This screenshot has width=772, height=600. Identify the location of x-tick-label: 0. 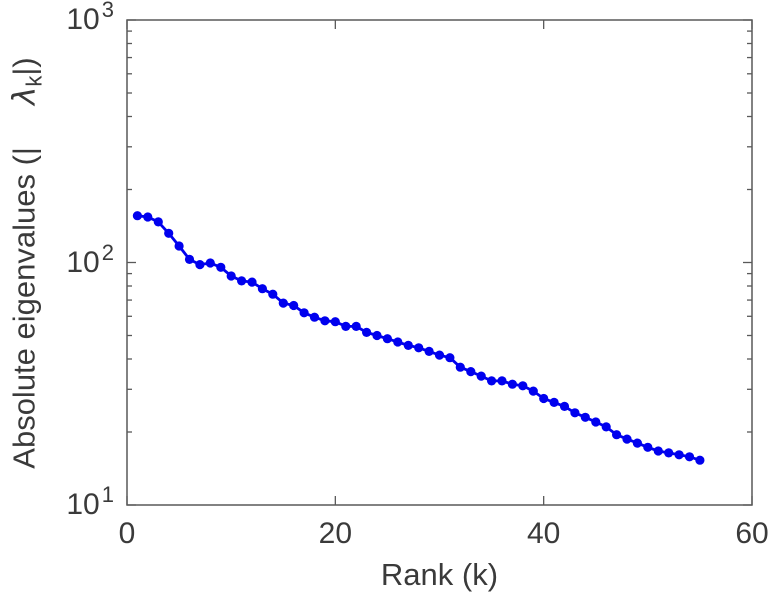
(127, 533).